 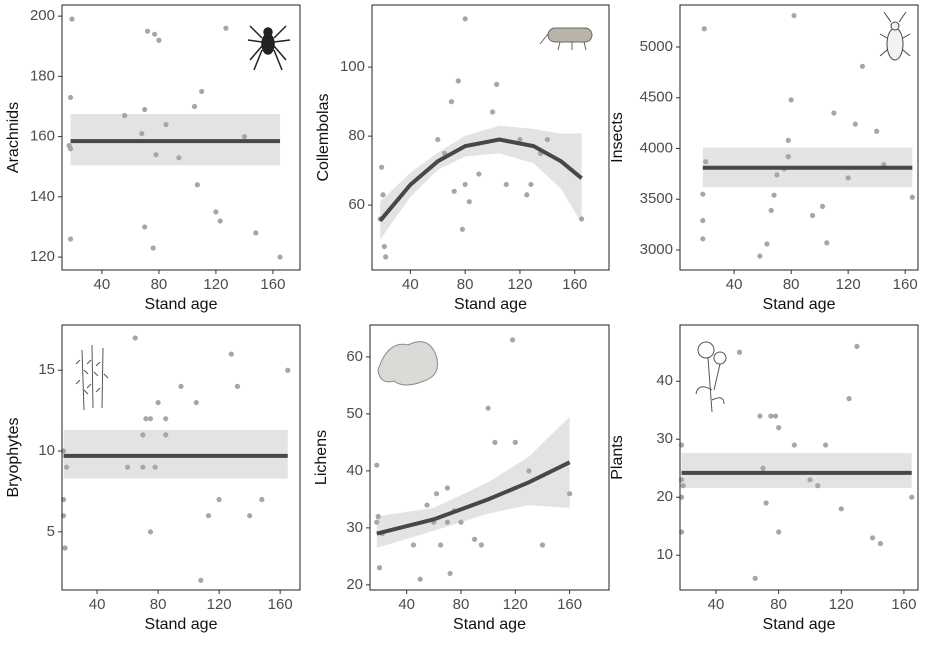 I want to click on y-tick-label: 4500, so click(x=656, y=97).